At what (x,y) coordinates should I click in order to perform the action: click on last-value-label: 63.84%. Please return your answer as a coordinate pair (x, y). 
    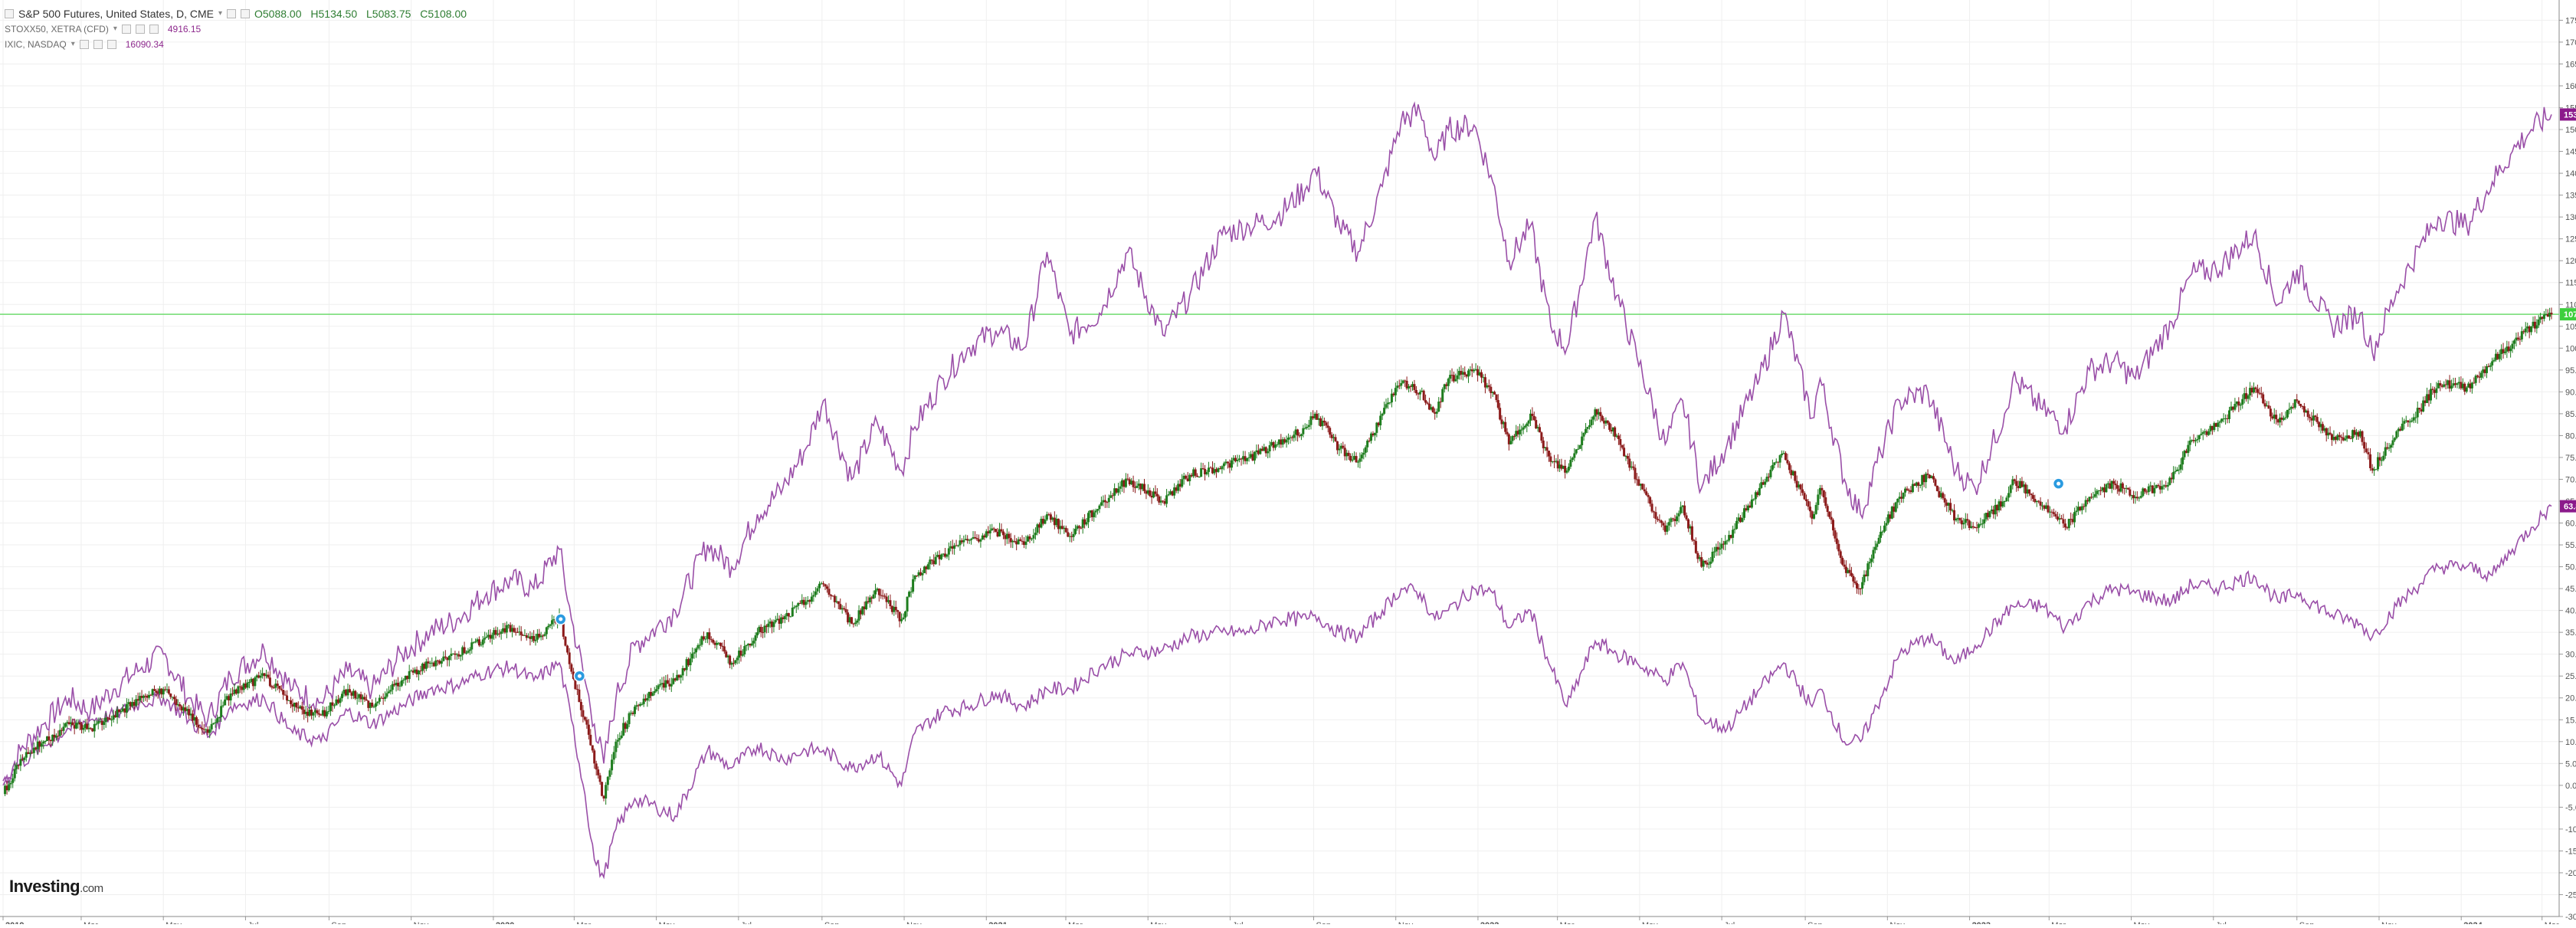
    Looking at the image, I should click on (2570, 508).